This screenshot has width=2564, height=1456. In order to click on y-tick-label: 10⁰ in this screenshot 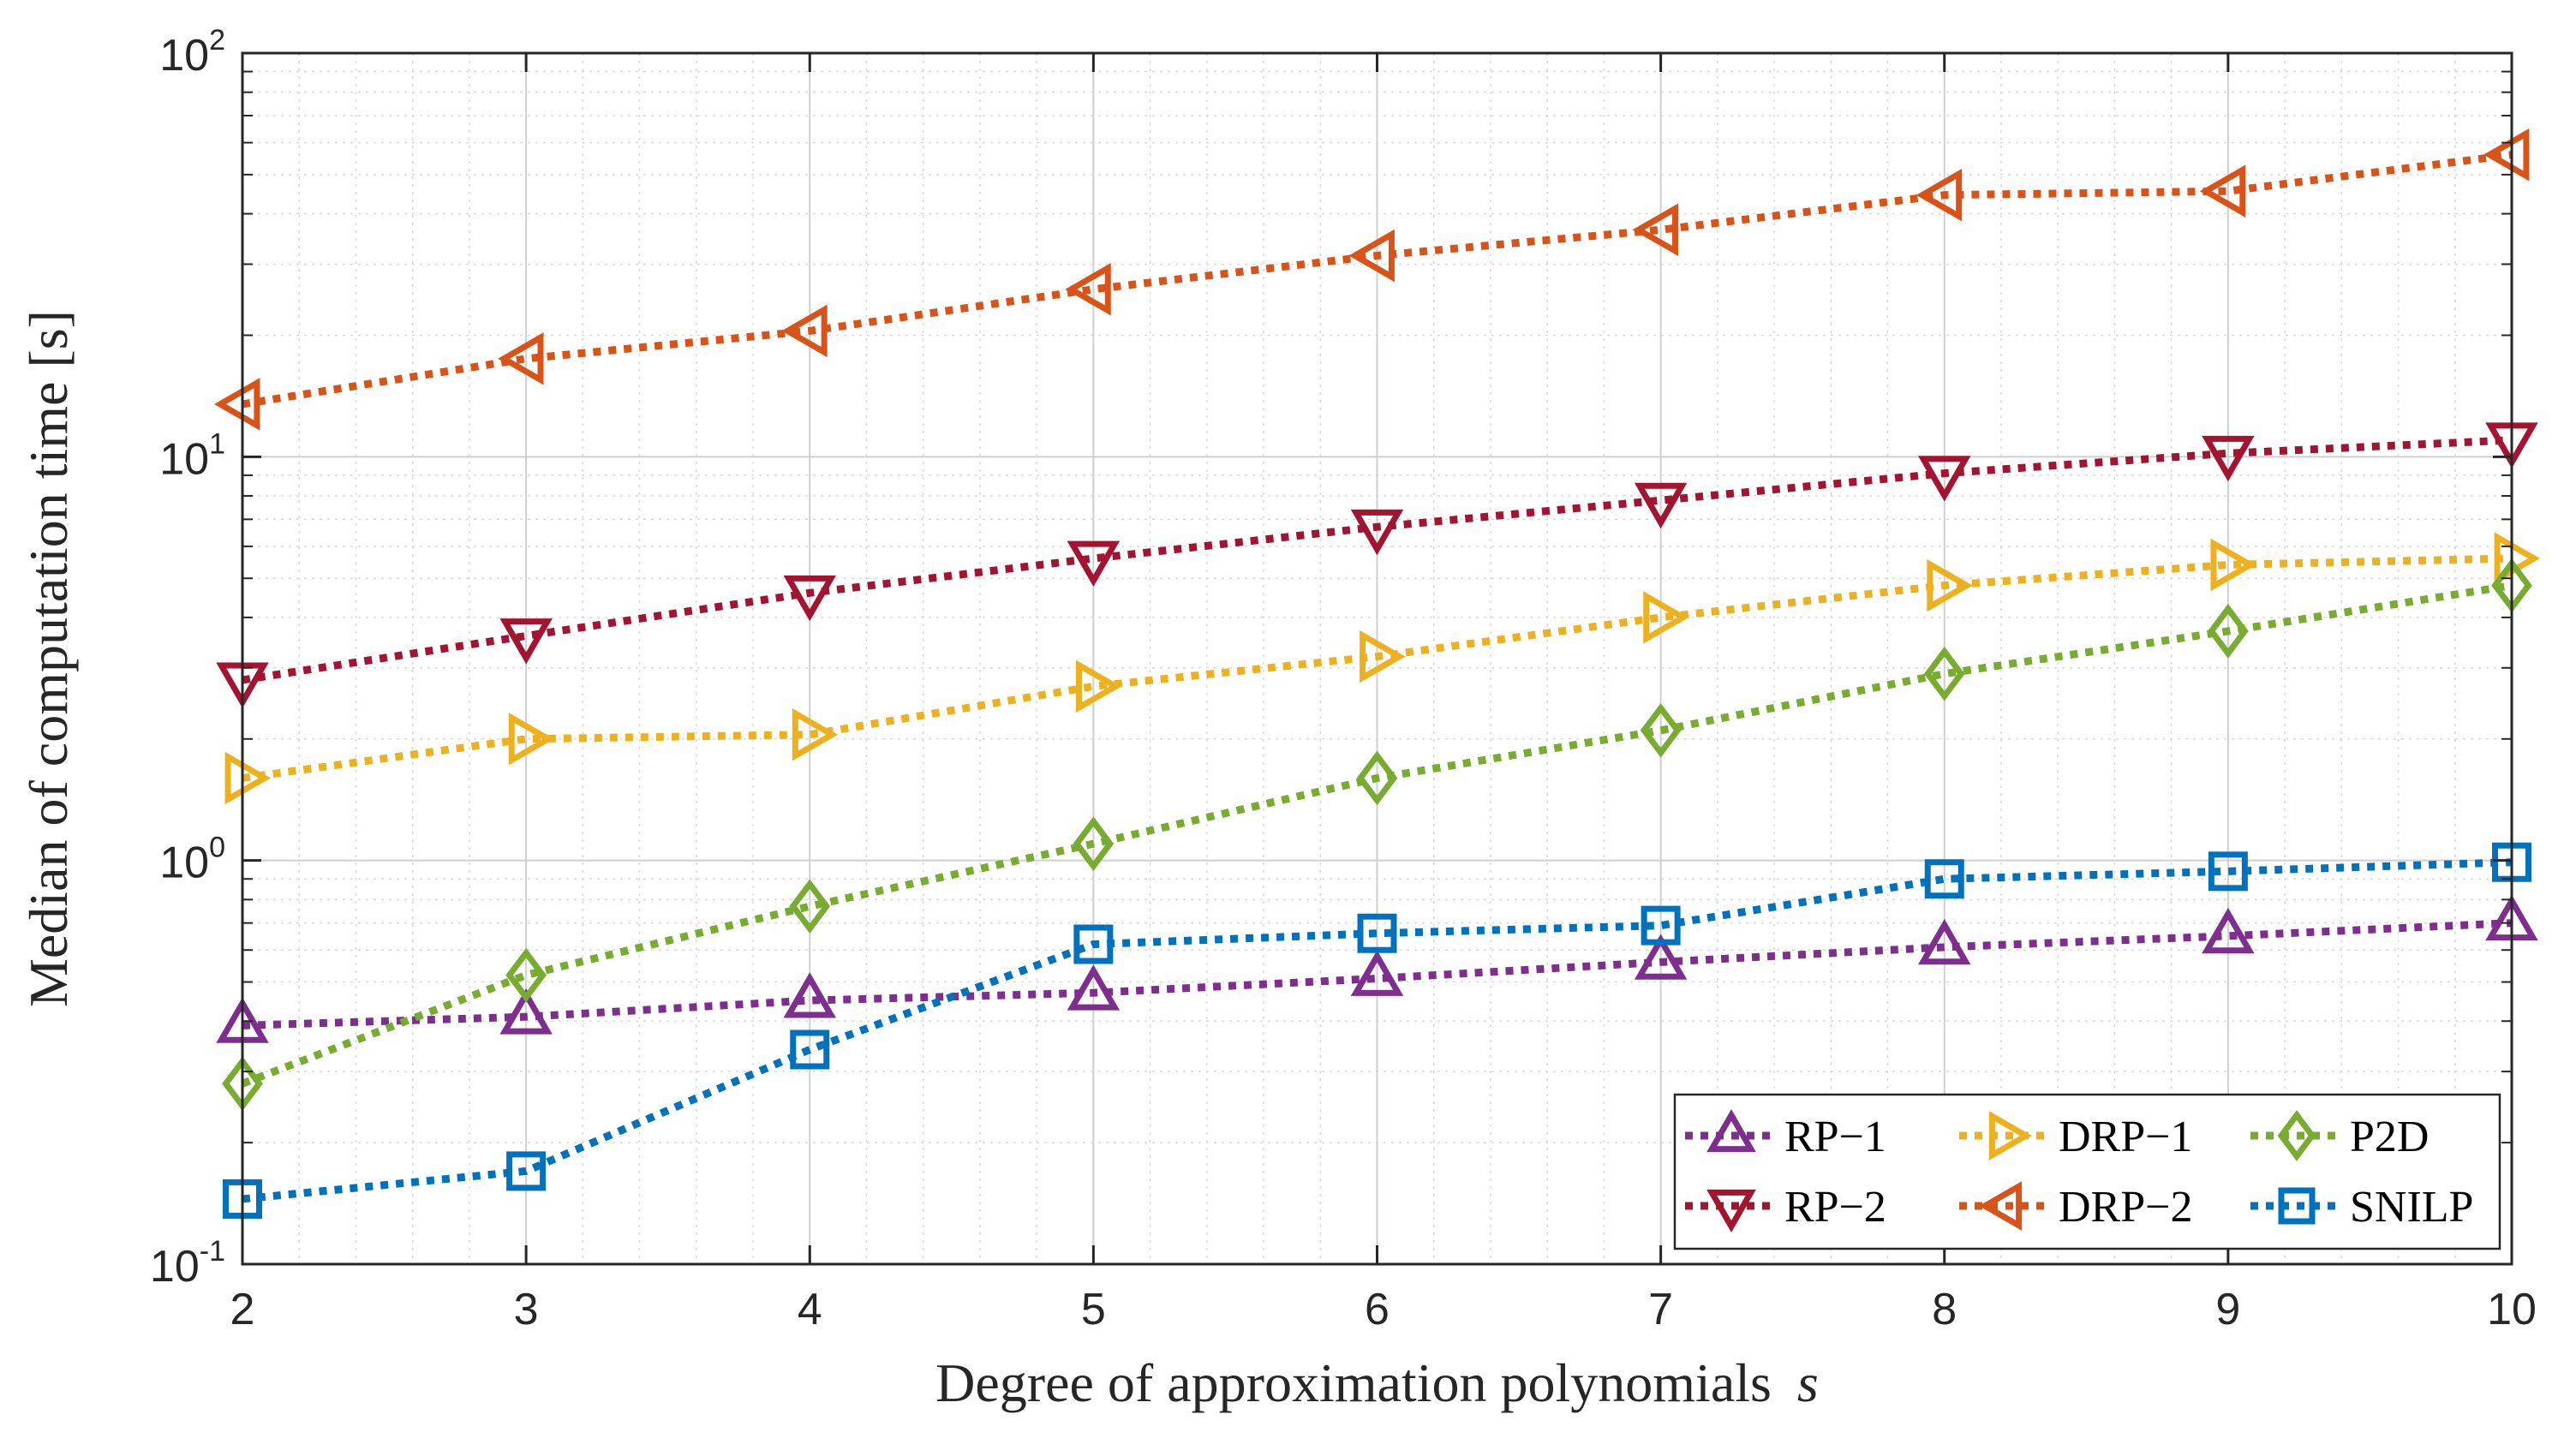, I will do `click(192, 860)`.